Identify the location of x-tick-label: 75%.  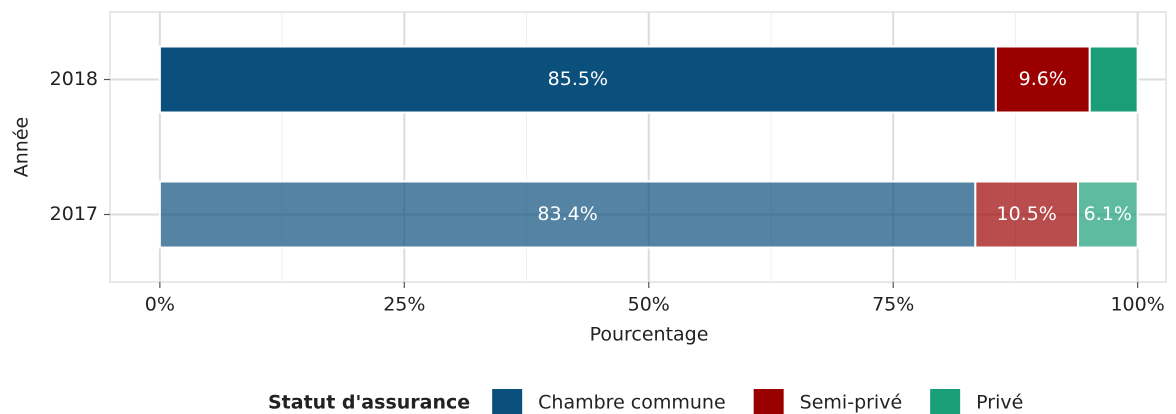
(893, 305).